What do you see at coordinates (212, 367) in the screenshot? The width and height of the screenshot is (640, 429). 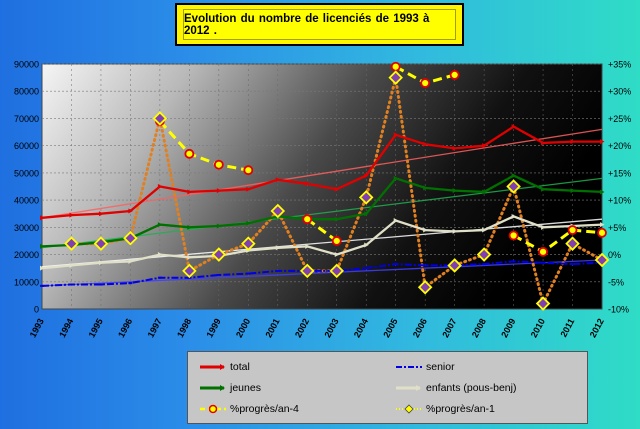 I see `legend-swatch-total` at bounding box center [212, 367].